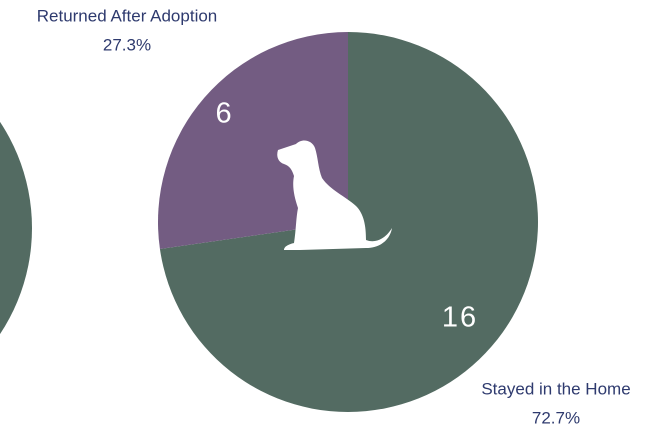  I want to click on slice-percent-label: 72.7%, so click(556, 417).